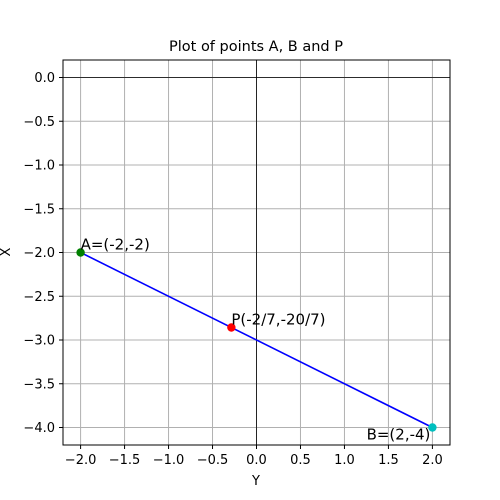  What do you see at coordinates (388, 460) in the screenshot?
I see `x-tick-label: 1.5` at bounding box center [388, 460].